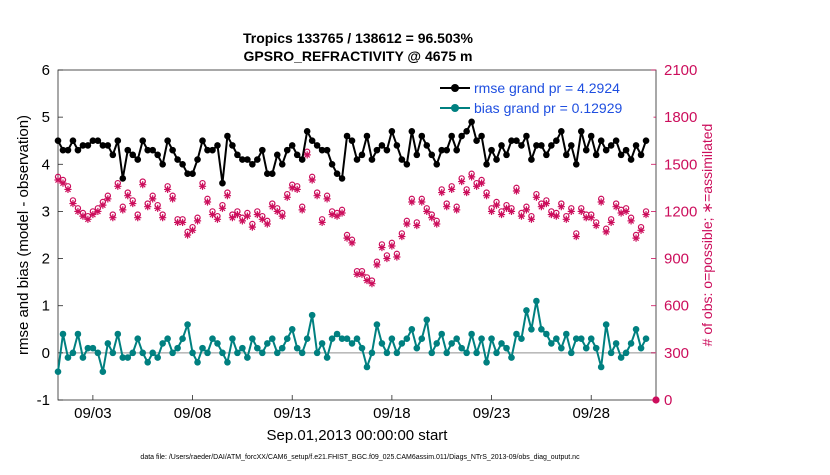 This screenshot has width=830, height=475. Describe the element at coordinates (455, 88) in the screenshot. I see `legend-rmse-marker` at that location.